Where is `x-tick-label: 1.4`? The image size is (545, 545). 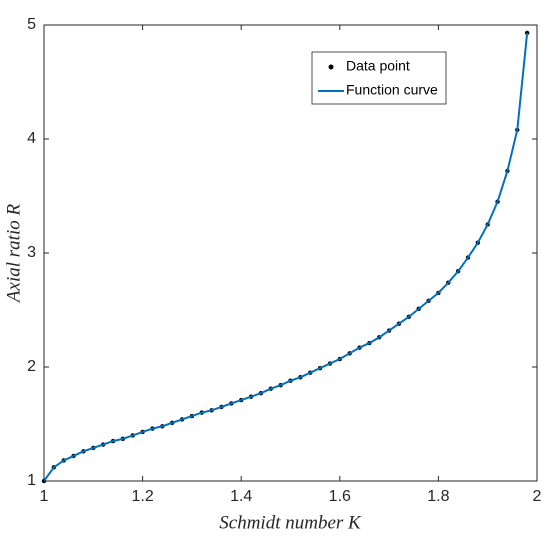 x-tick-label: 1.4 is located at coordinates (241, 496).